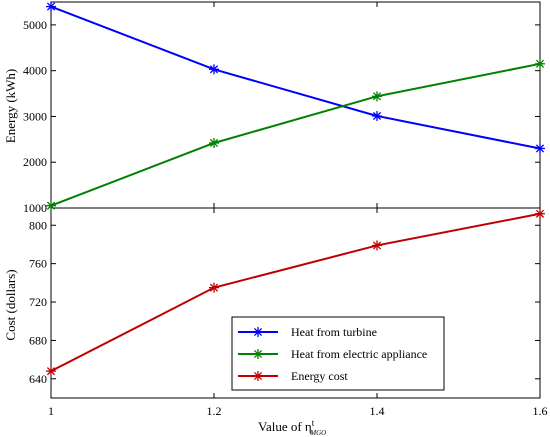  Describe the element at coordinates (38, 340) in the screenshot. I see `y-tick-label: 680` at that location.